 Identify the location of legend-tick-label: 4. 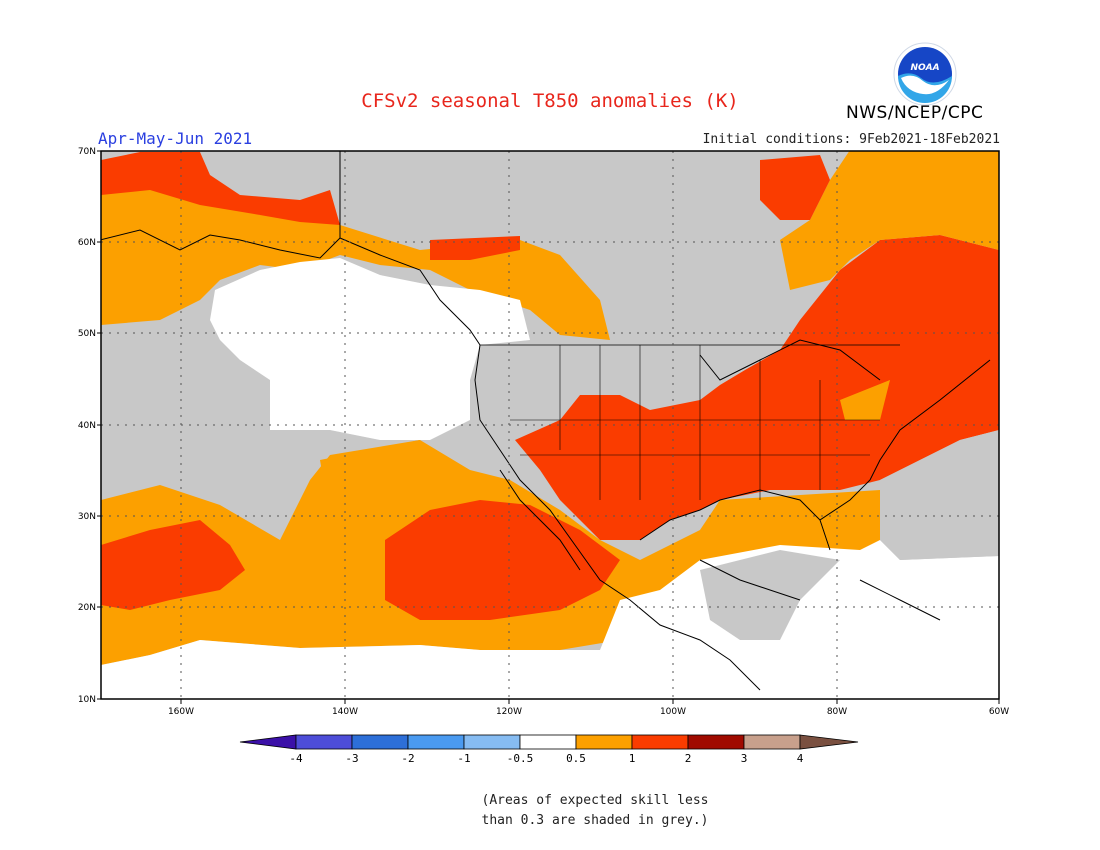
(800, 758).